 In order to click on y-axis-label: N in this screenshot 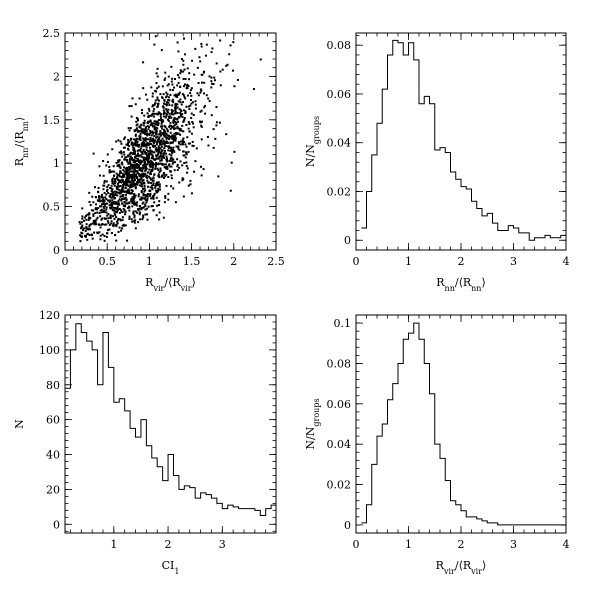, I will do `click(19, 424)`.